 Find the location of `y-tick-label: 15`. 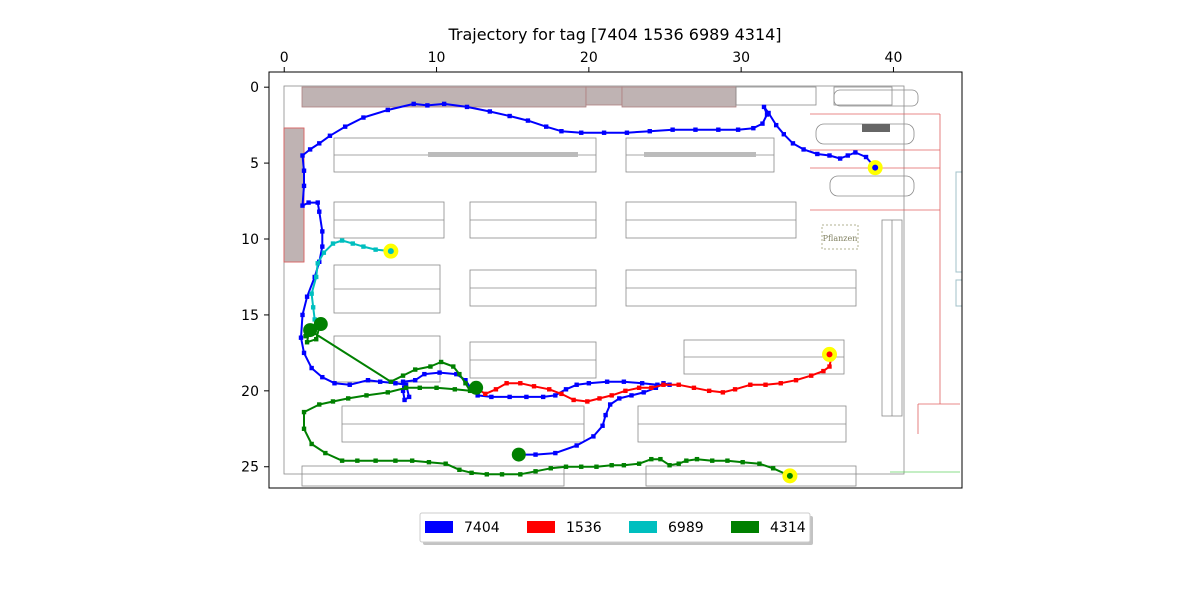

y-tick-label: 15 is located at coordinates (250, 316).